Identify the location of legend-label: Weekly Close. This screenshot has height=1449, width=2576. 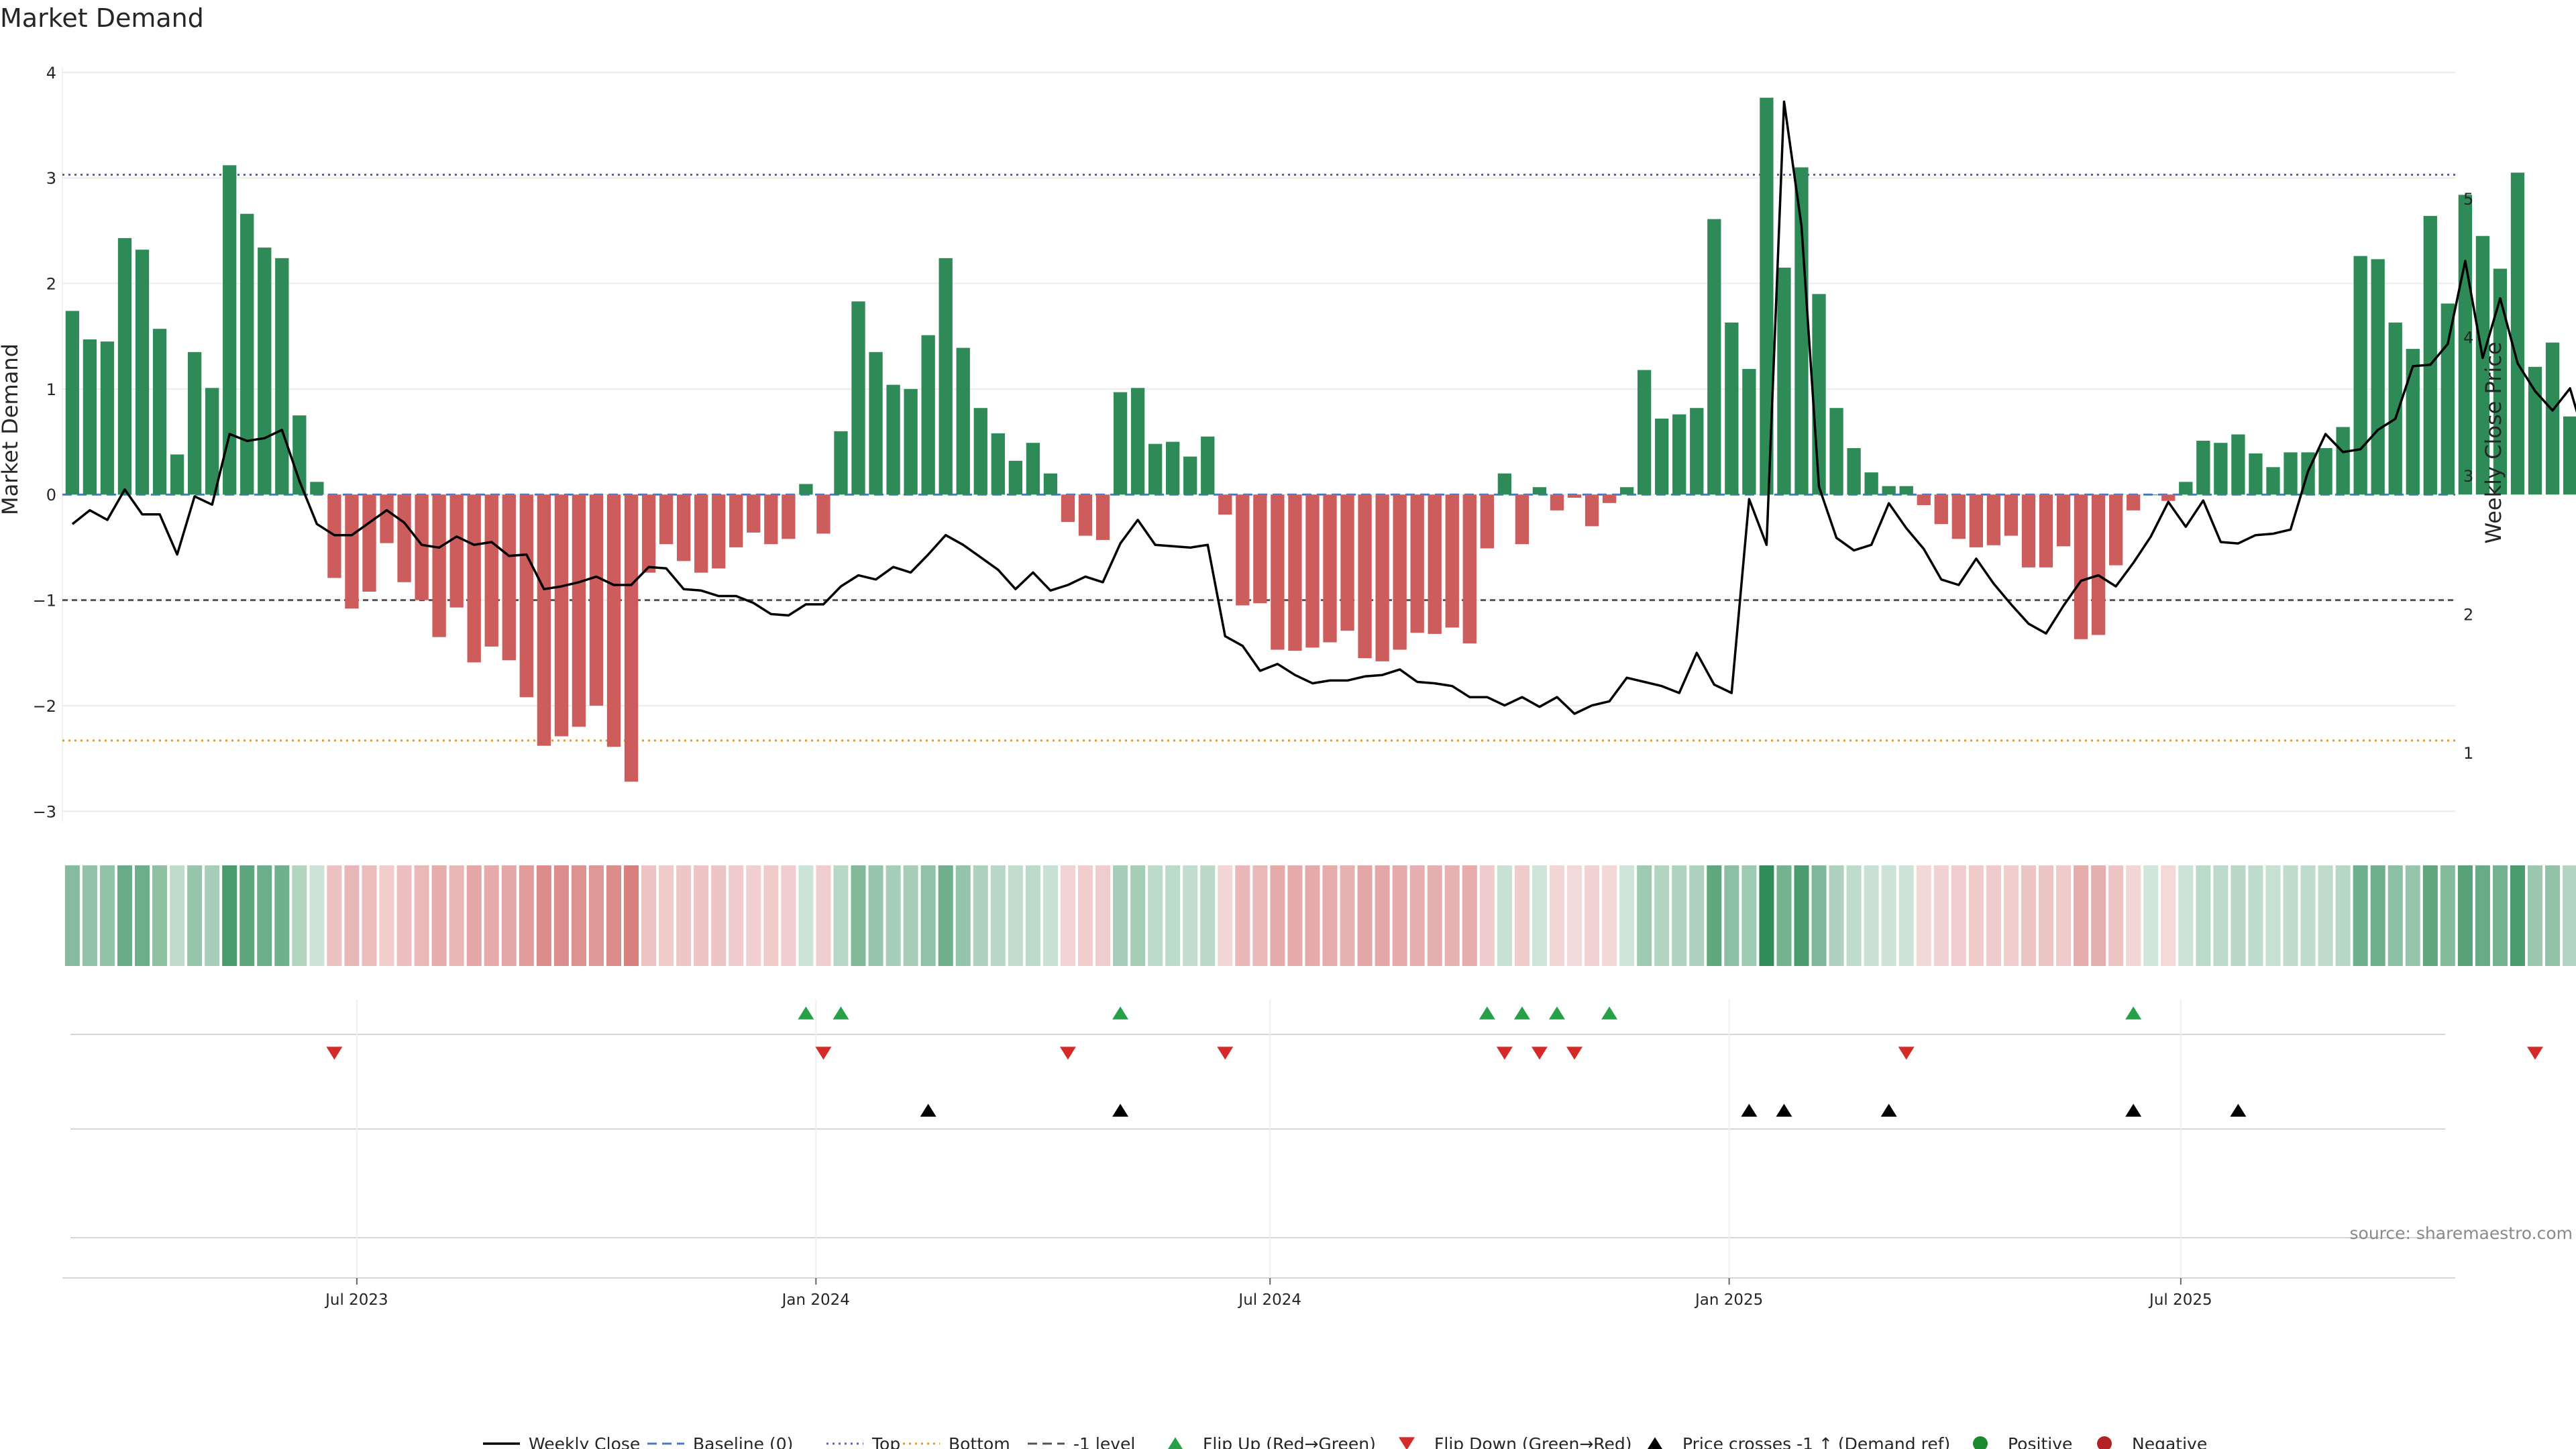
(584, 1441).